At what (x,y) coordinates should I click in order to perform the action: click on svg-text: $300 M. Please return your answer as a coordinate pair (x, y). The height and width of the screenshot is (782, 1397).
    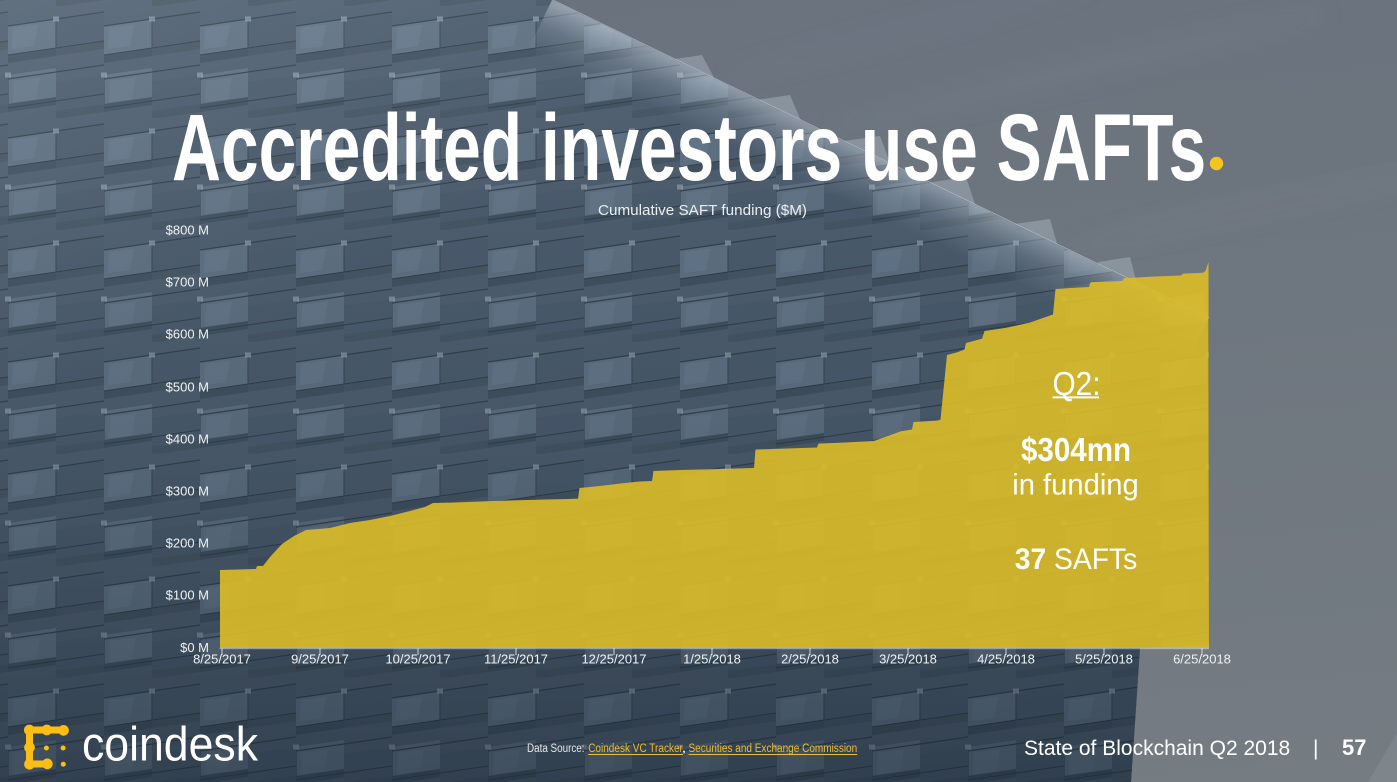
    Looking at the image, I should click on (187, 491).